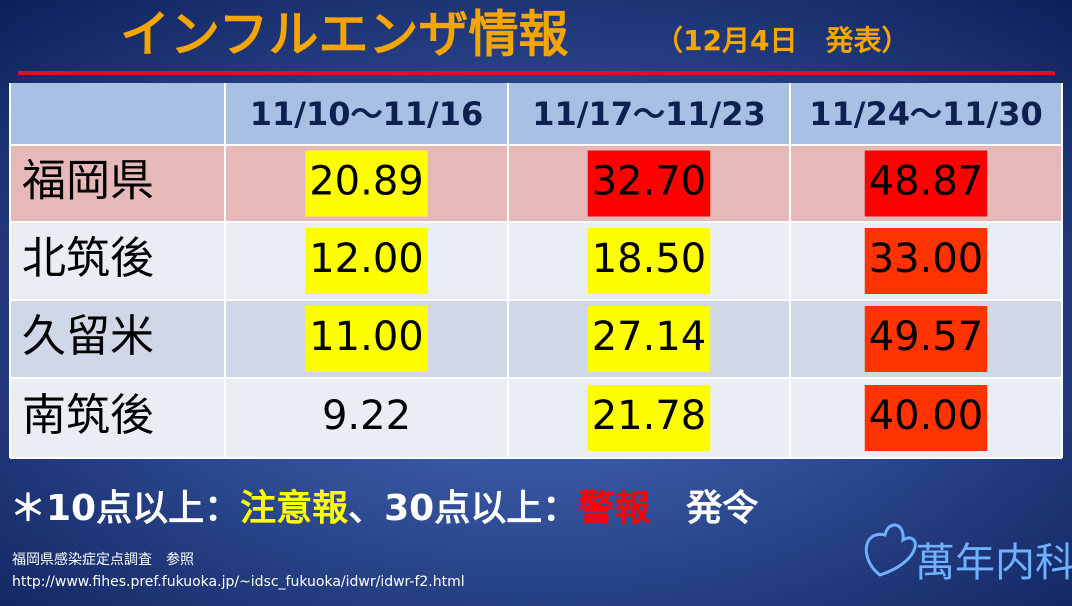  What do you see at coordinates (926, 114) in the screenshot?
I see `column-header: 11/24～11/30` at bounding box center [926, 114].